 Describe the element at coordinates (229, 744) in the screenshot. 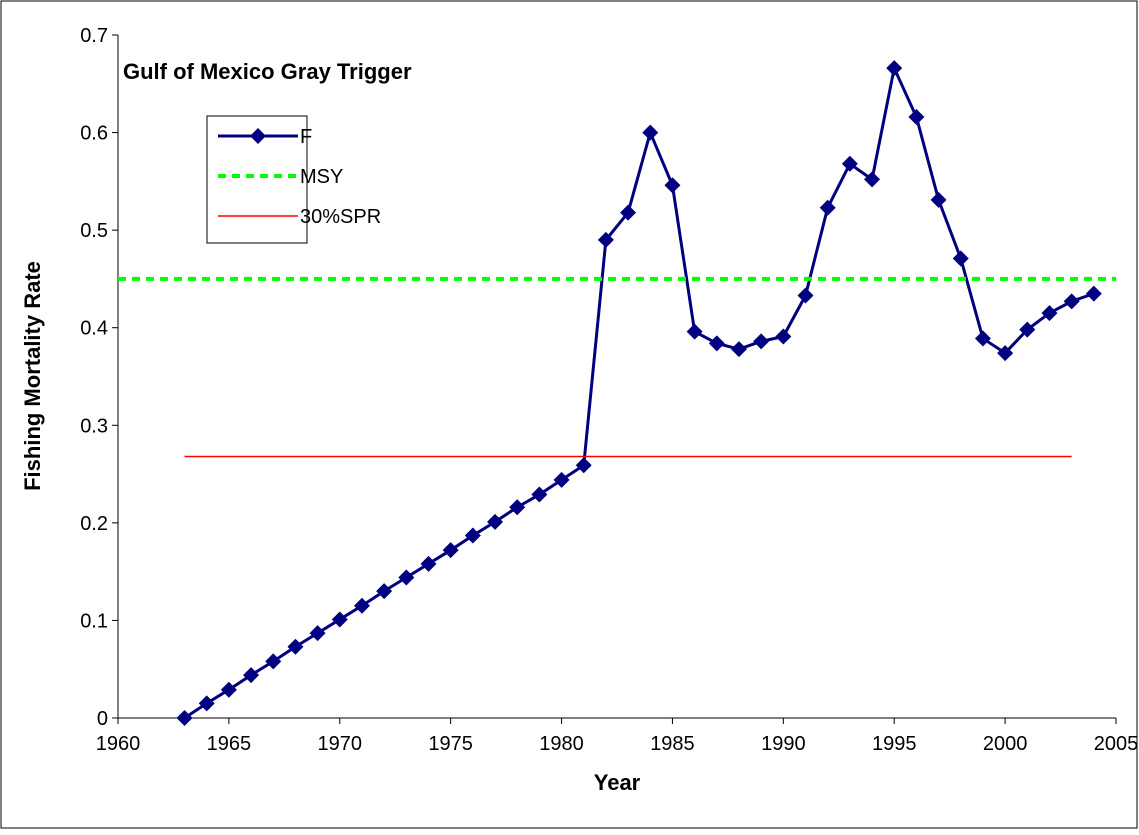

I see `x-tick-label: 1965` at that location.